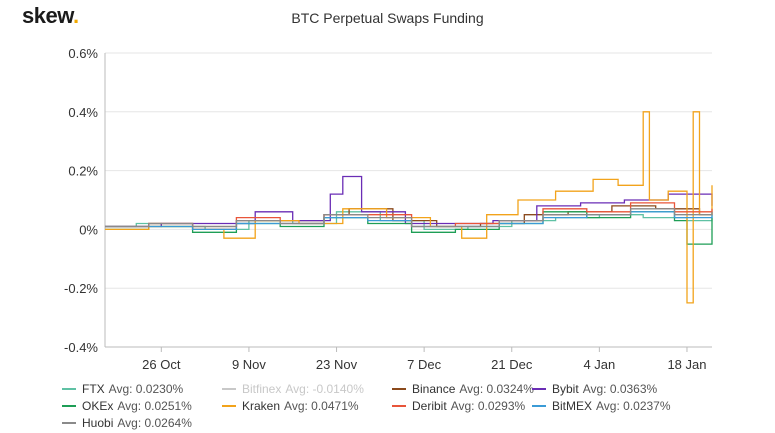 The image size is (775, 433). I want to click on legend-item-binance: Binance Avg: 0.0324%, so click(463, 389).